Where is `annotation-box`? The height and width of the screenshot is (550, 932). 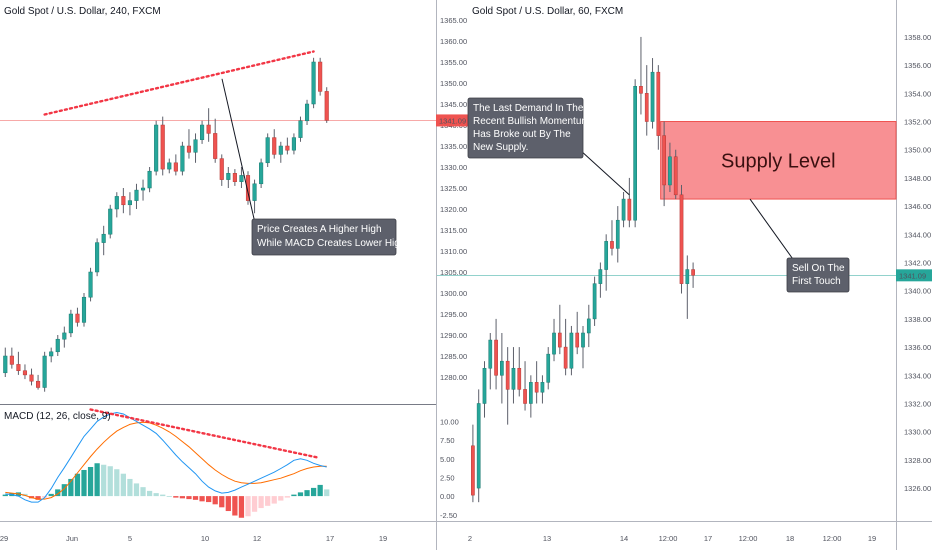
annotation-box is located at coordinates (324, 237).